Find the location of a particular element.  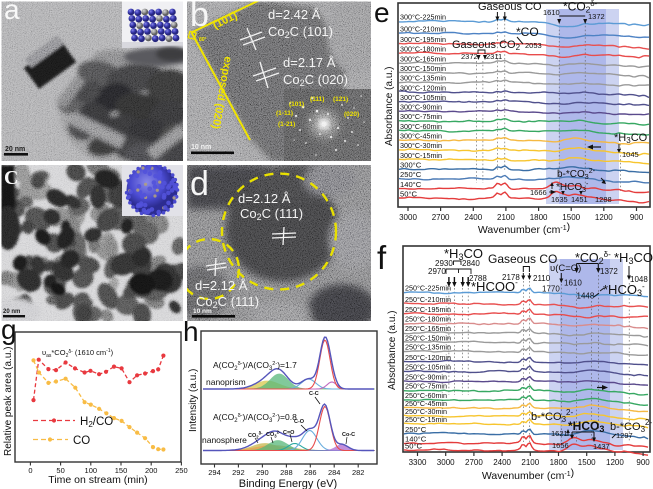

svg-text: Gaseous CO2 is located at coordinates (486, 45).